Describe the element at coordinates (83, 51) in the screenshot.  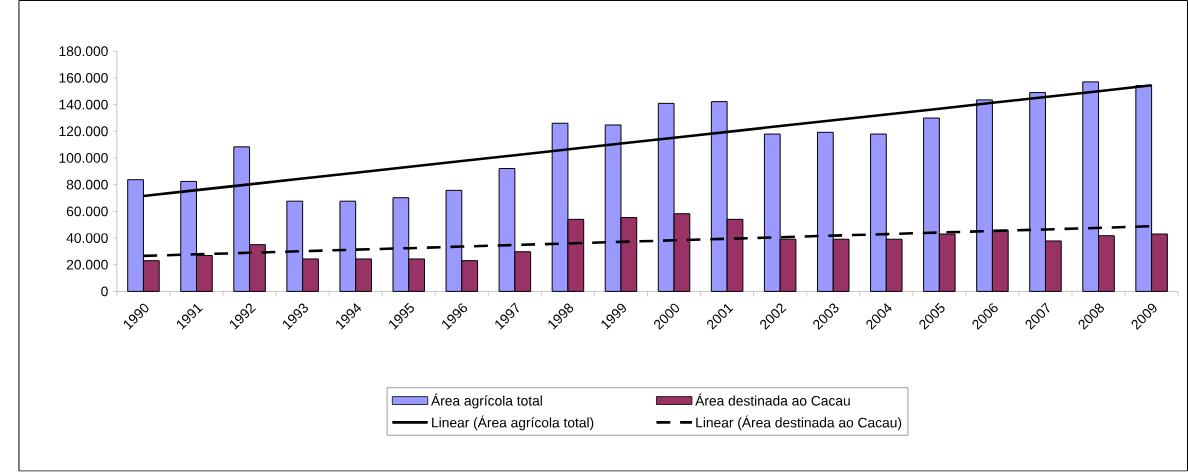
I see `y-tick-label: 180.000` at that location.